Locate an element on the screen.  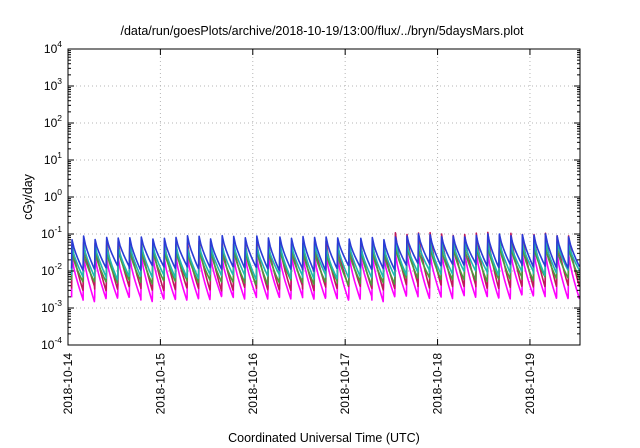
x-tick-label: 2018-10-14 is located at coordinates (68, 384).